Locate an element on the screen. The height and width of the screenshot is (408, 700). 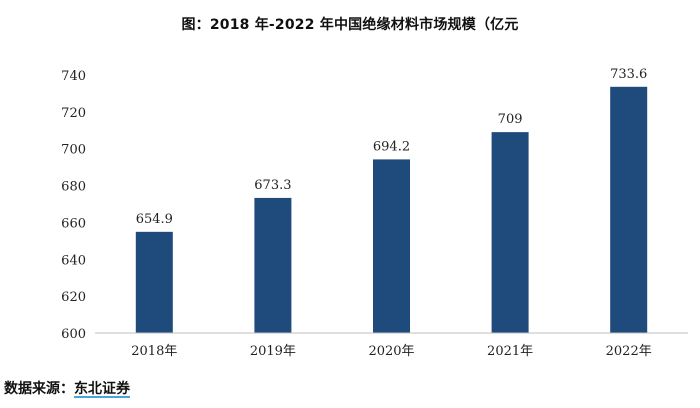
source-org: 东北证券 is located at coordinates (102, 389).